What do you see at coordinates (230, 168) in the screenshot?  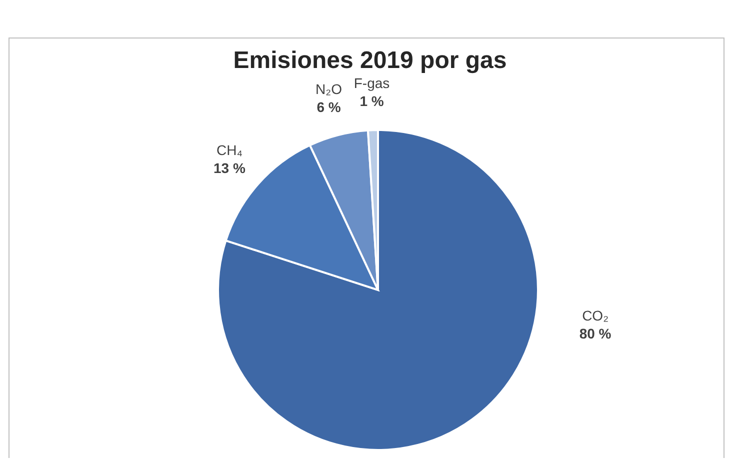 I see `data-label: 13 %` at bounding box center [230, 168].